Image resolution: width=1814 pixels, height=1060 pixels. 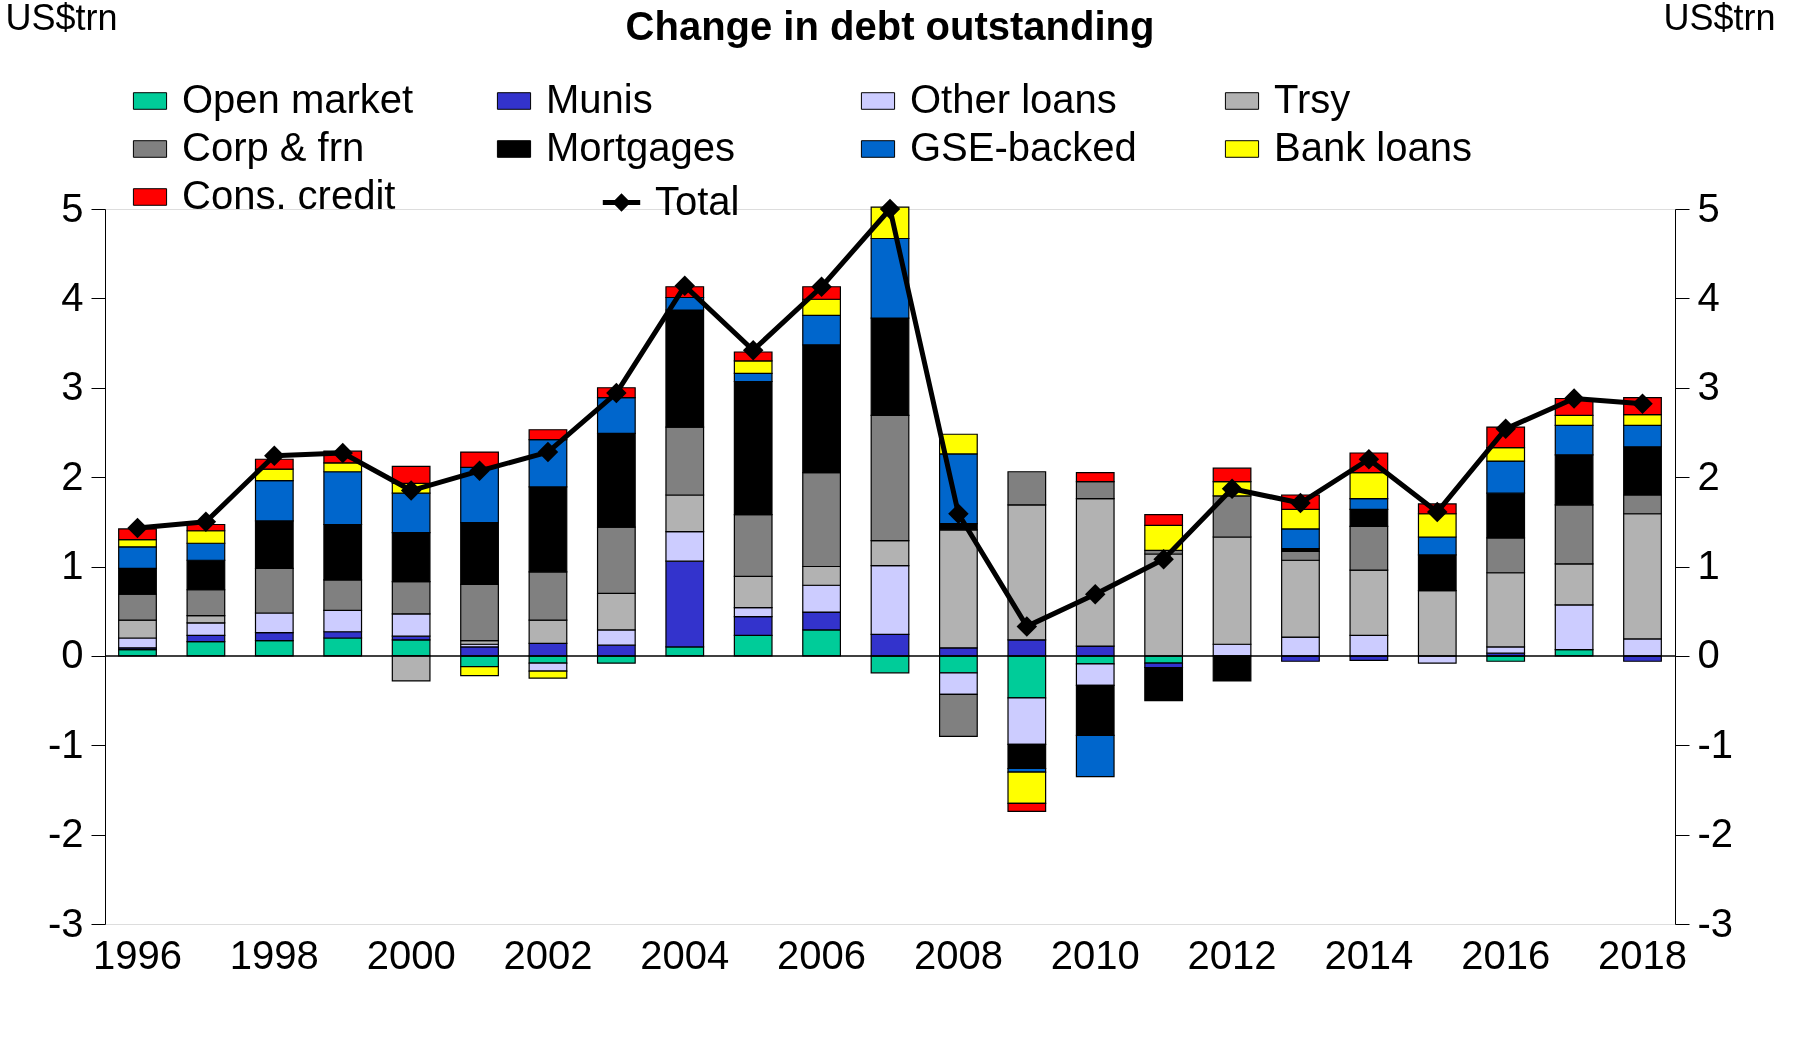 I want to click on y2-tick-label: 0, so click(x=1708, y=654).